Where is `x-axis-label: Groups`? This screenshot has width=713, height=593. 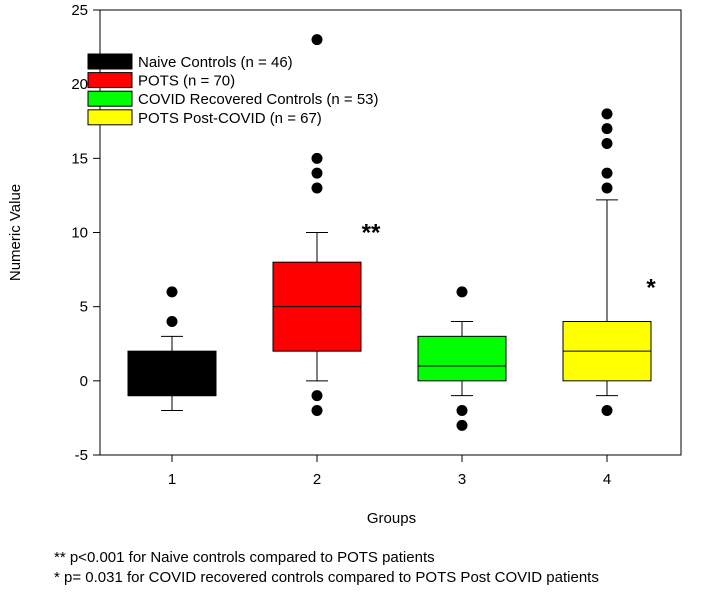 x-axis-label: Groups is located at coordinates (391, 518).